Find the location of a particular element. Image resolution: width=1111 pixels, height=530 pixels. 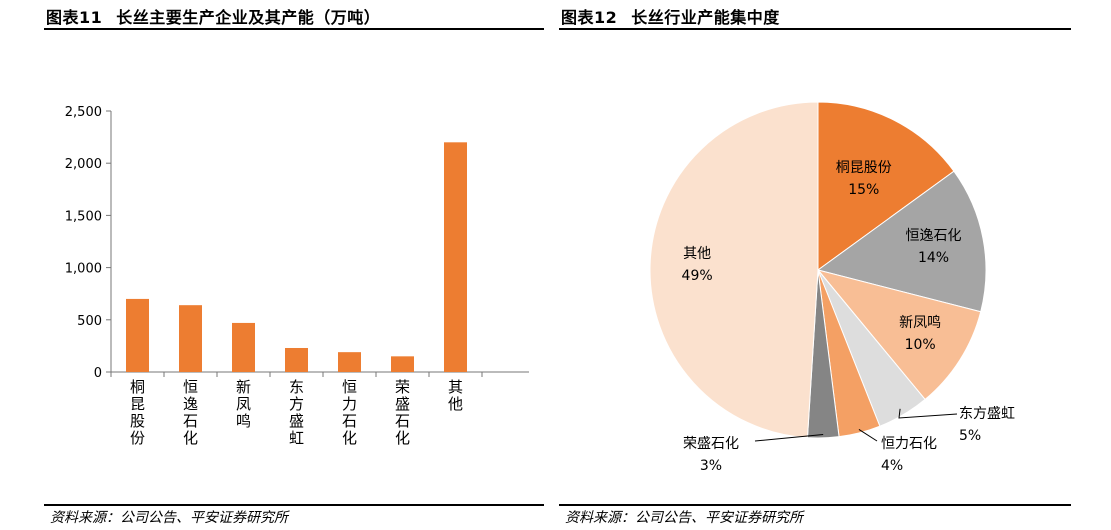

pie-slice-label: 恒力石化 is located at coordinates (909, 444).